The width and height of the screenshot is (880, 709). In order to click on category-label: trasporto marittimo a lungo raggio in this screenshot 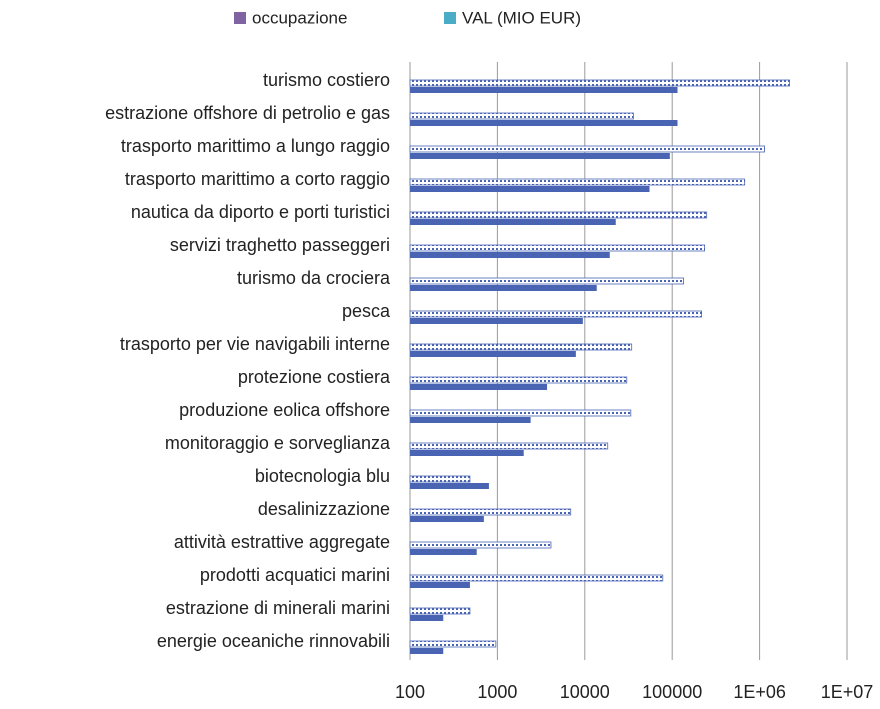, I will do `click(255, 146)`.